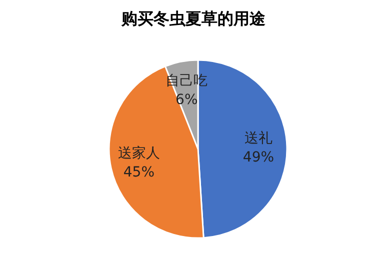 The width and height of the screenshot is (387, 261). I want to click on slice-label: 送家人, so click(139, 154).